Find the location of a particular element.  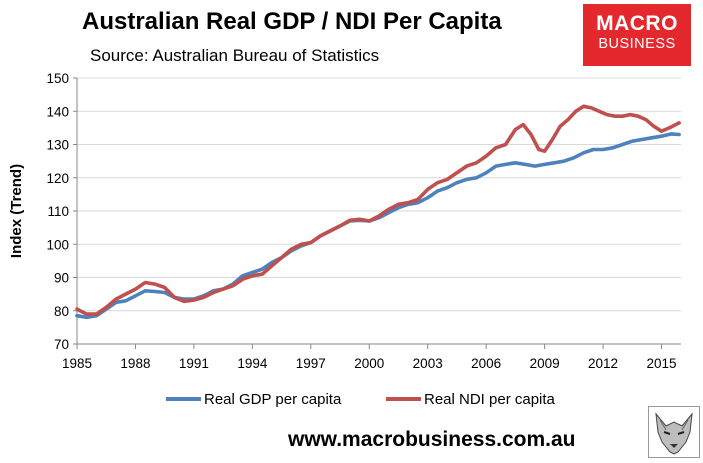

chart-title: Australian Real GDP / NDI Per Capita is located at coordinates (292, 21).